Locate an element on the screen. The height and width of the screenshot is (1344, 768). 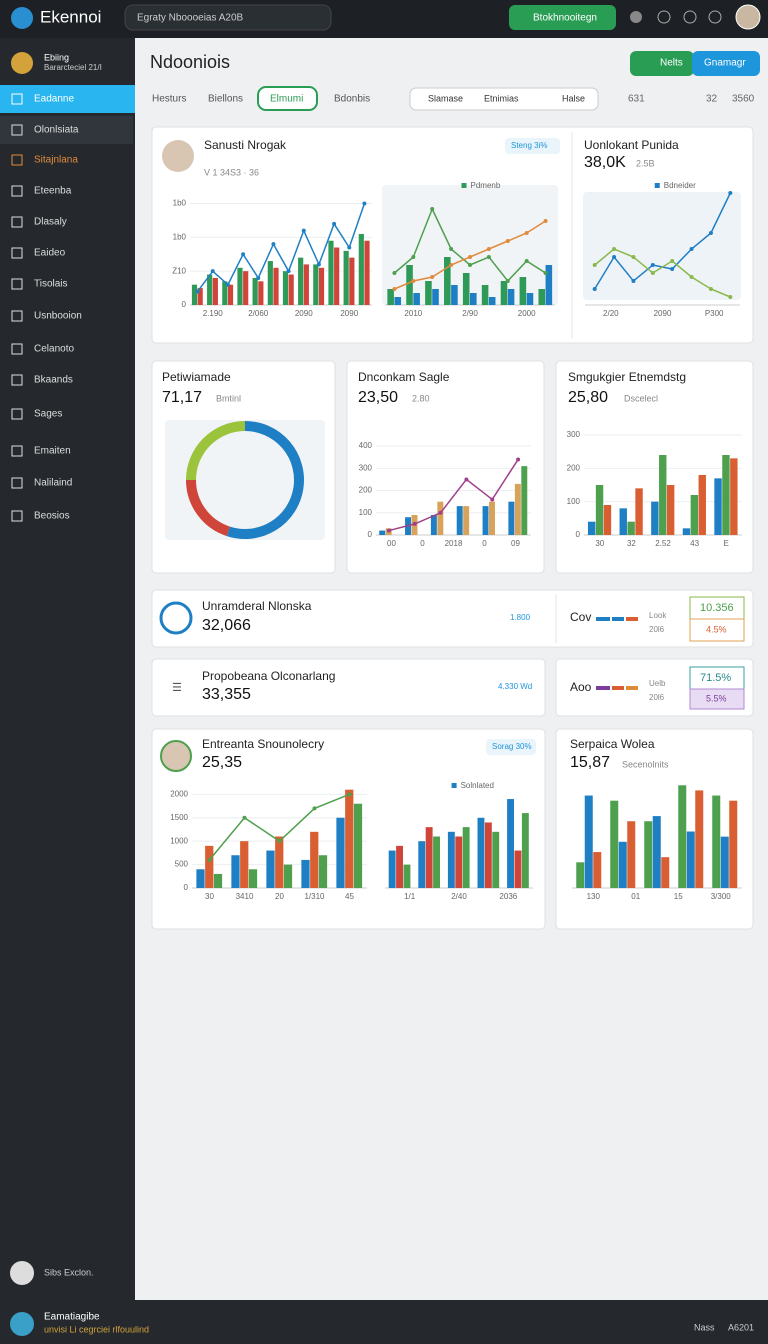
badge-text: Sorag 30% is located at coordinates (512, 746).